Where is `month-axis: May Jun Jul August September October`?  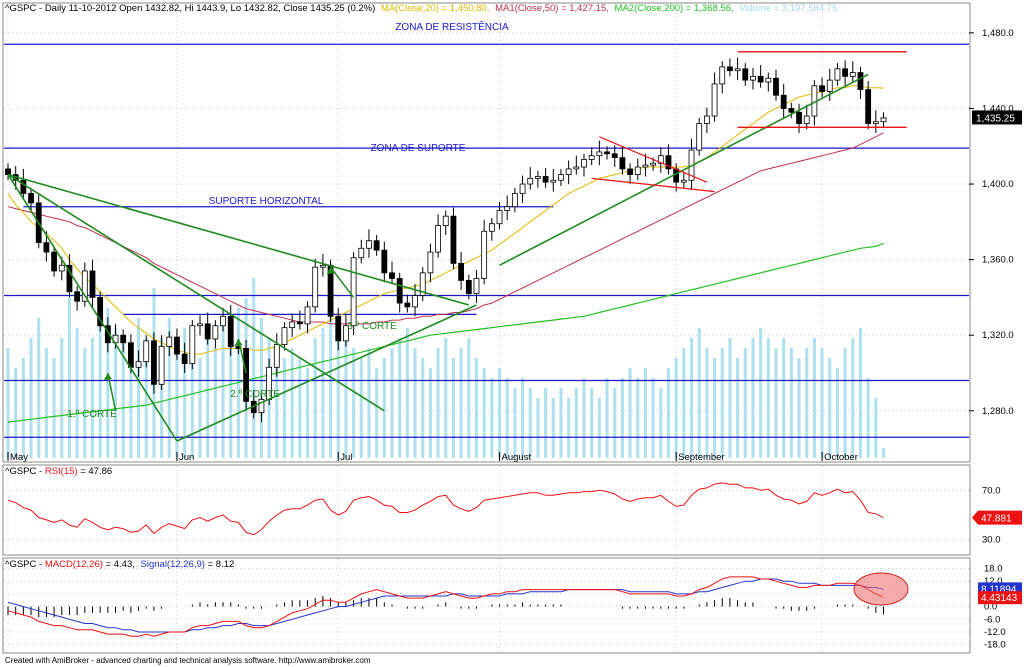 month-axis: May Jun Jul August September October is located at coordinates (432, 457).